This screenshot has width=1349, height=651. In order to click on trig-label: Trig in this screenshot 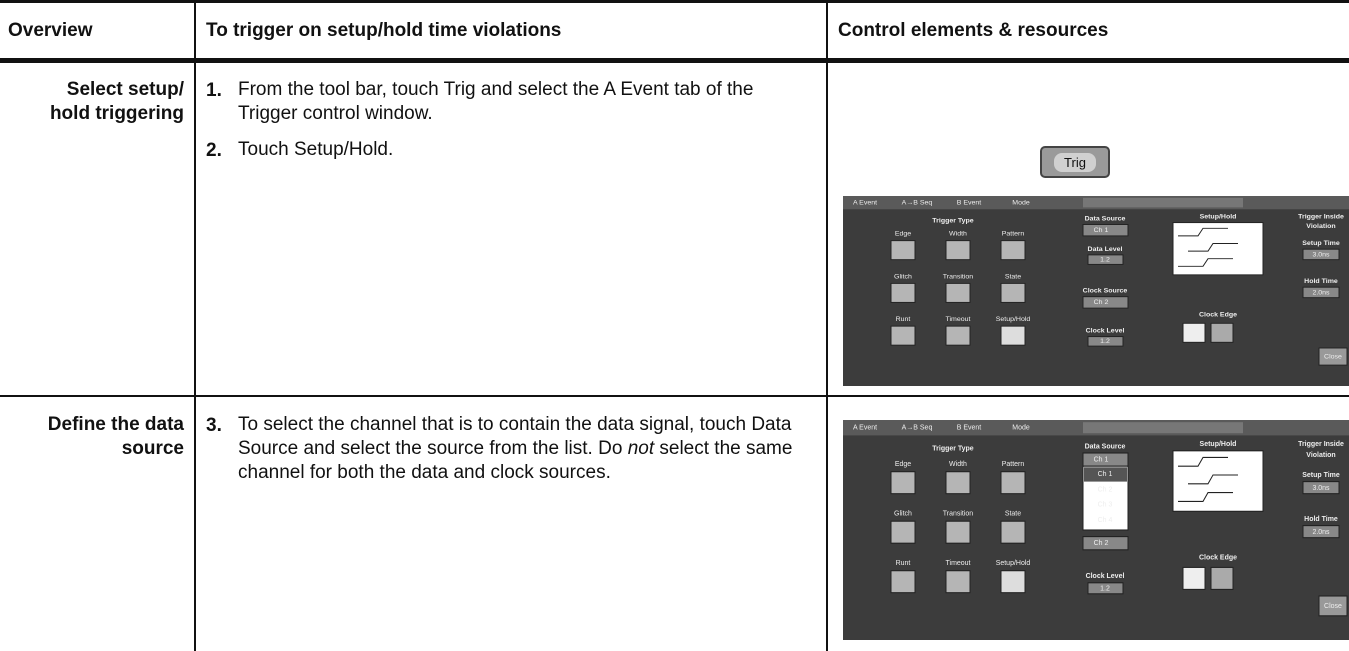, I will do `click(1075, 162)`.